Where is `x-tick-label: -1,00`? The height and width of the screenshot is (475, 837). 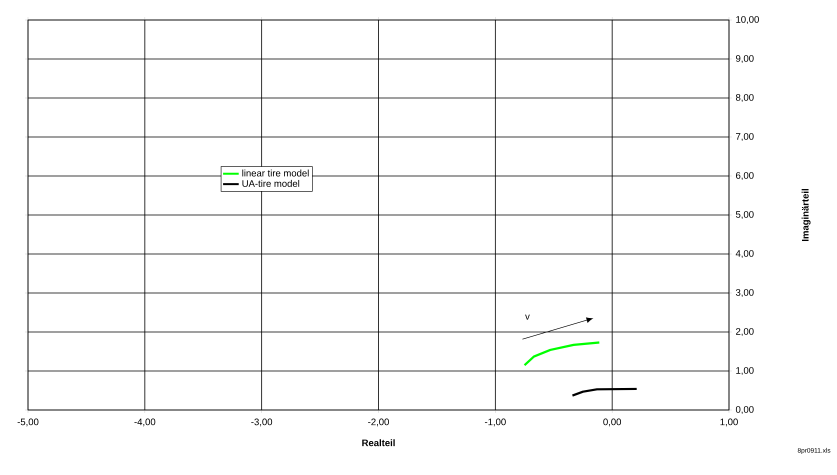
x-tick-label: -1,00 is located at coordinates (495, 422).